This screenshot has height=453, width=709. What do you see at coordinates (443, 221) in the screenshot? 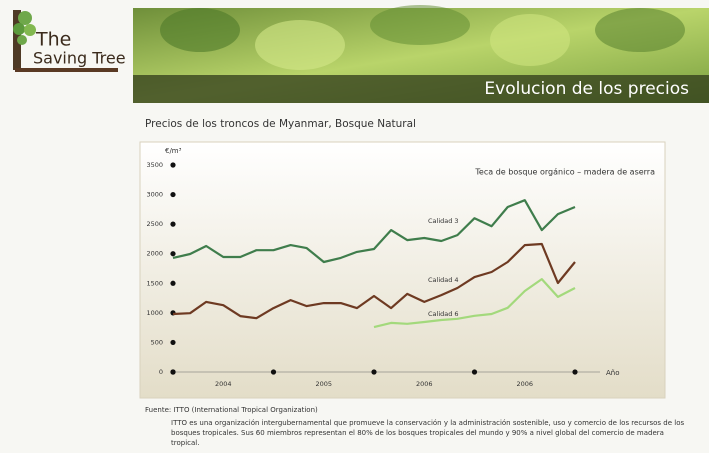
I see `series-label: Calidad 3` at bounding box center [443, 221].